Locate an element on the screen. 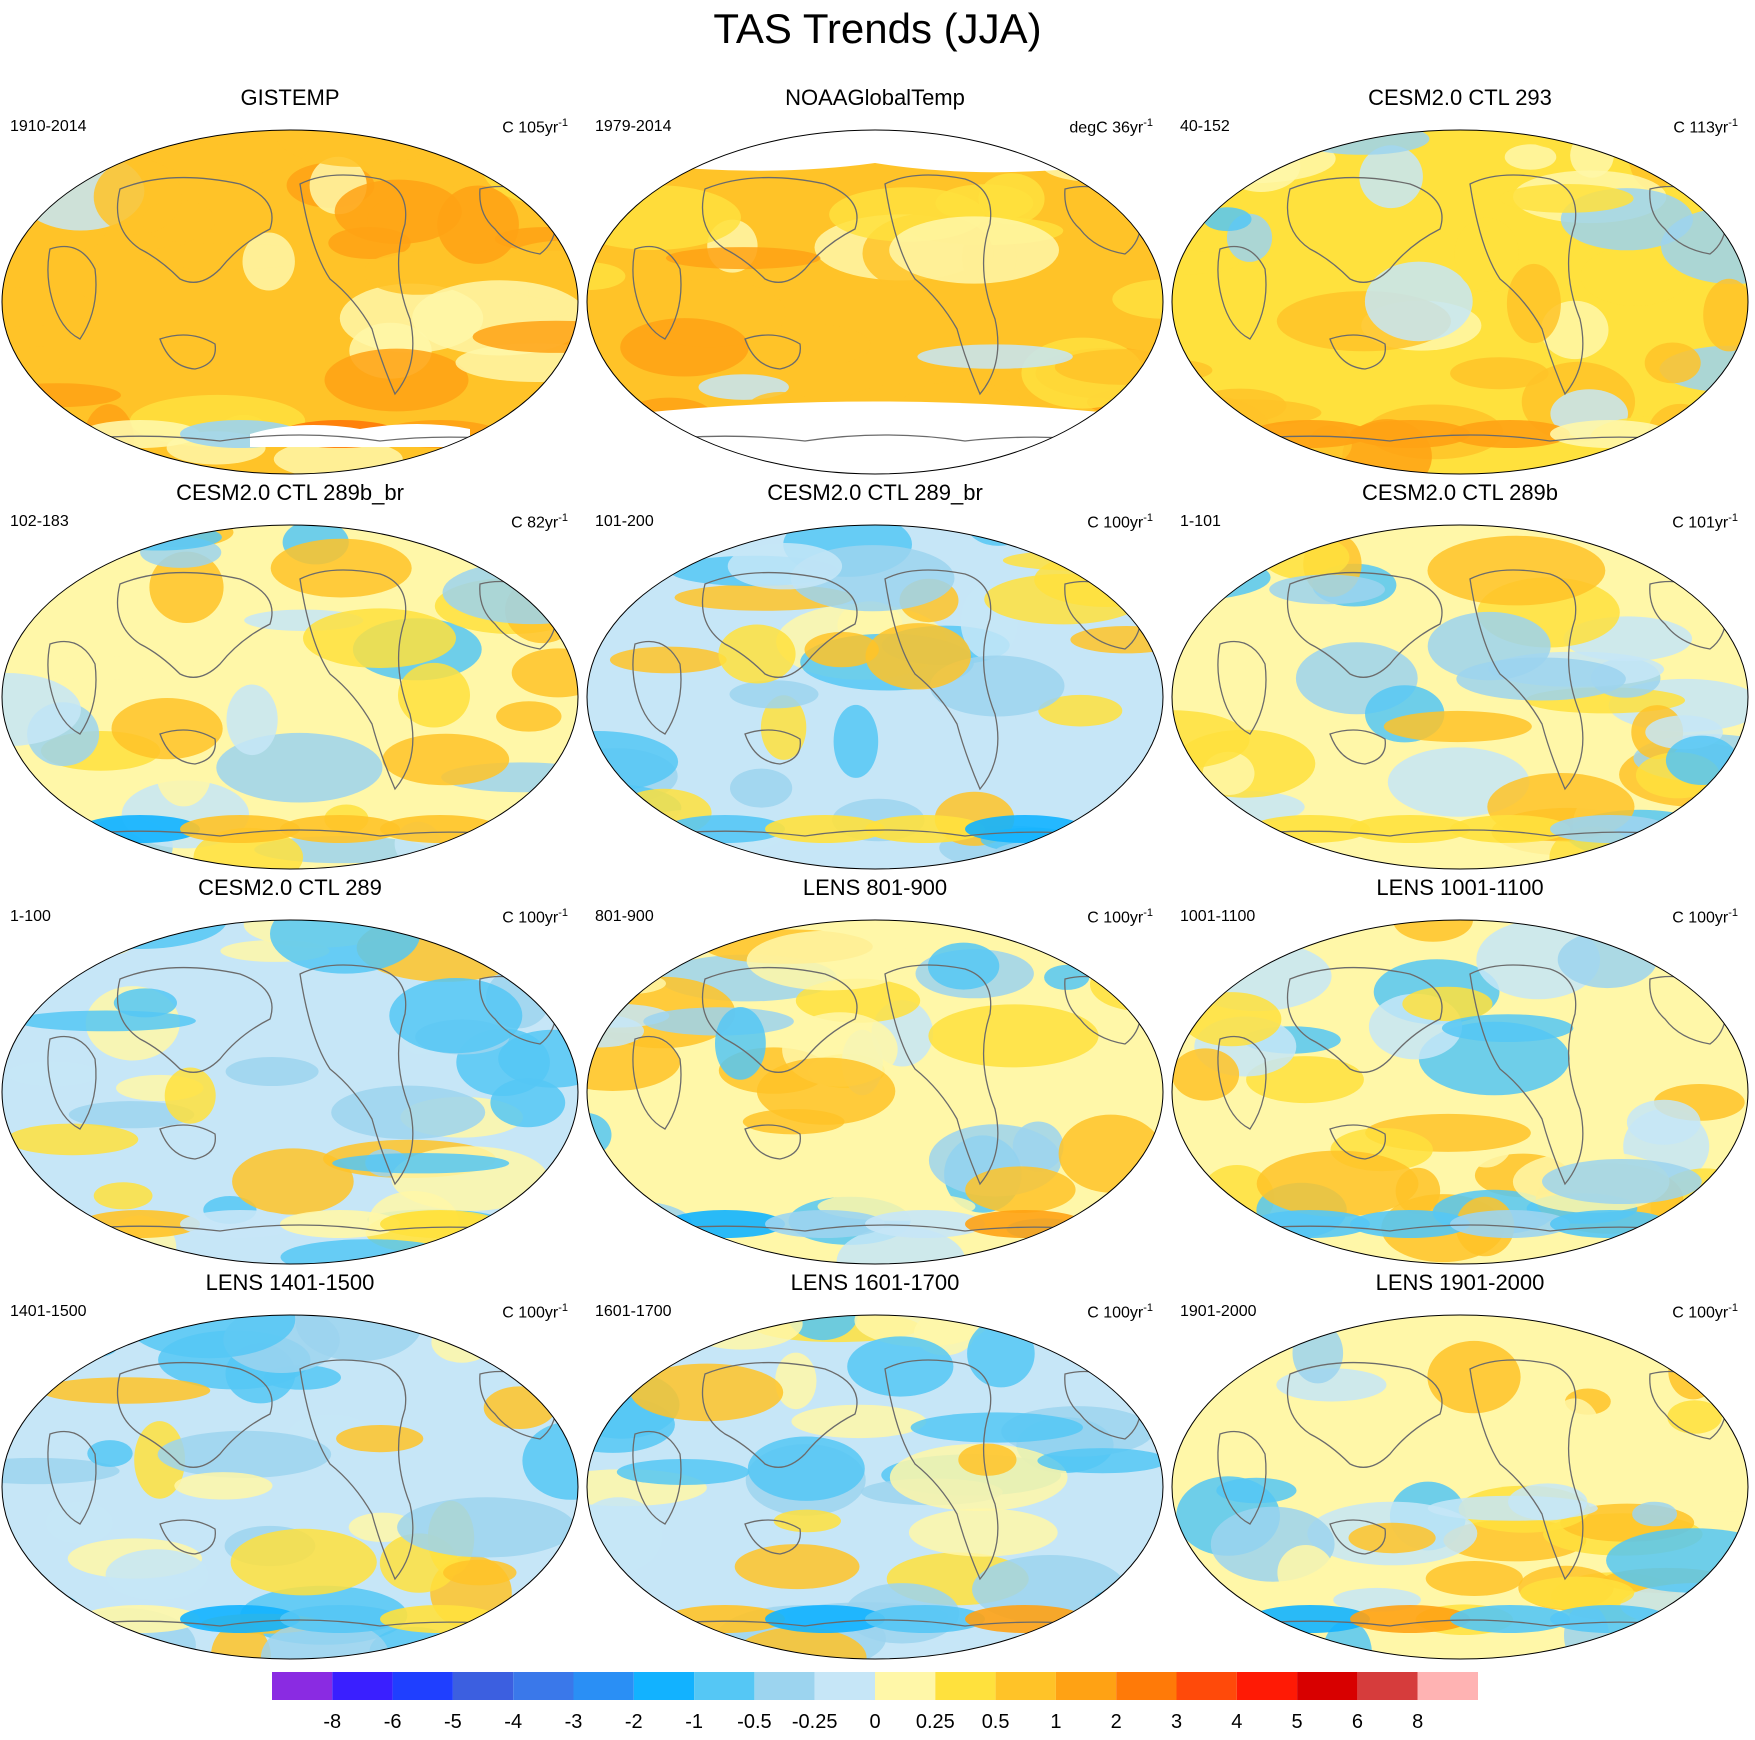 The image size is (1755, 1740). units-label: C is located at coordinates (1095, 918).